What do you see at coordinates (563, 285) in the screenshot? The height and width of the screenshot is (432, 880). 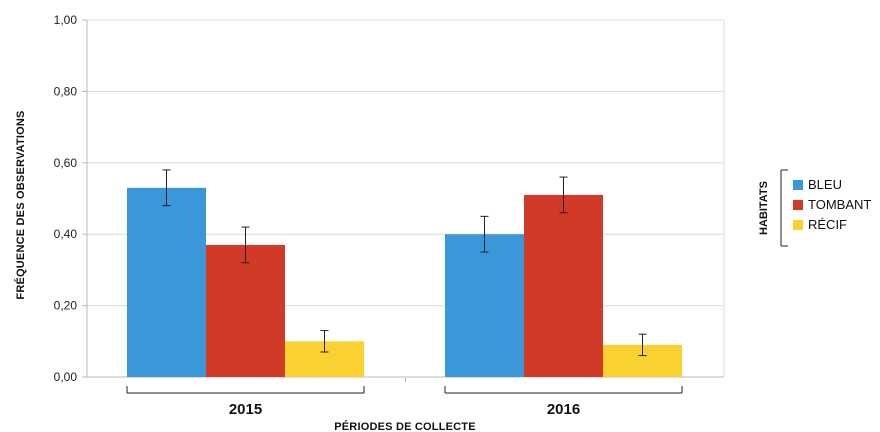 I see `bar-tombant-2016` at bounding box center [563, 285].